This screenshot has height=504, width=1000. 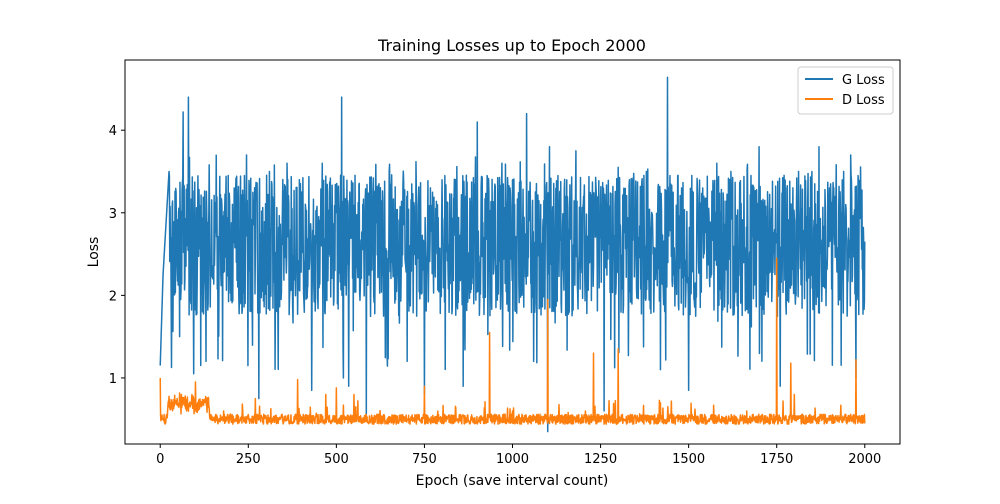 I want to click on y-tick-label: 1, so click(x=113, y=379).